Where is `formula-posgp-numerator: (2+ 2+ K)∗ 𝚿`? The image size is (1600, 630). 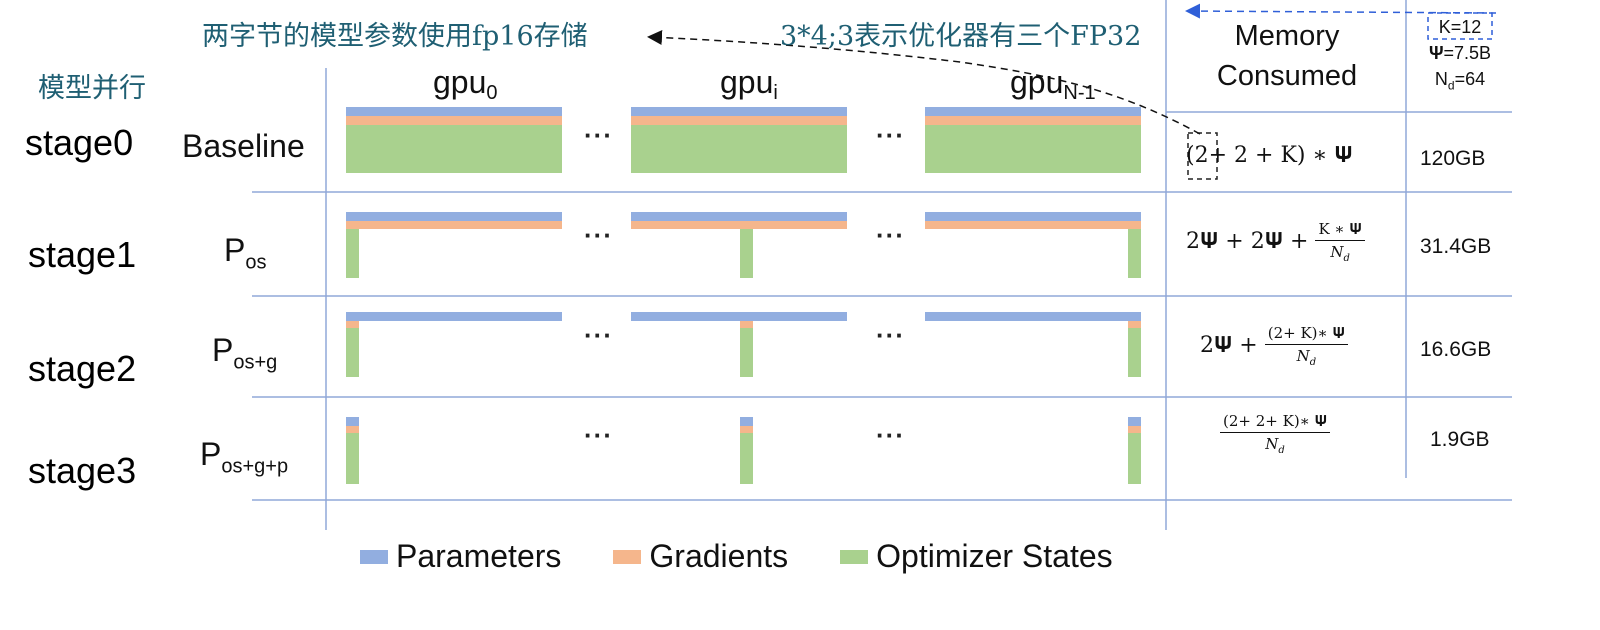
formula-posgp-numerator: (2+ 2+ K)∗ 𝚿 is located at coordinates (1275, 422).